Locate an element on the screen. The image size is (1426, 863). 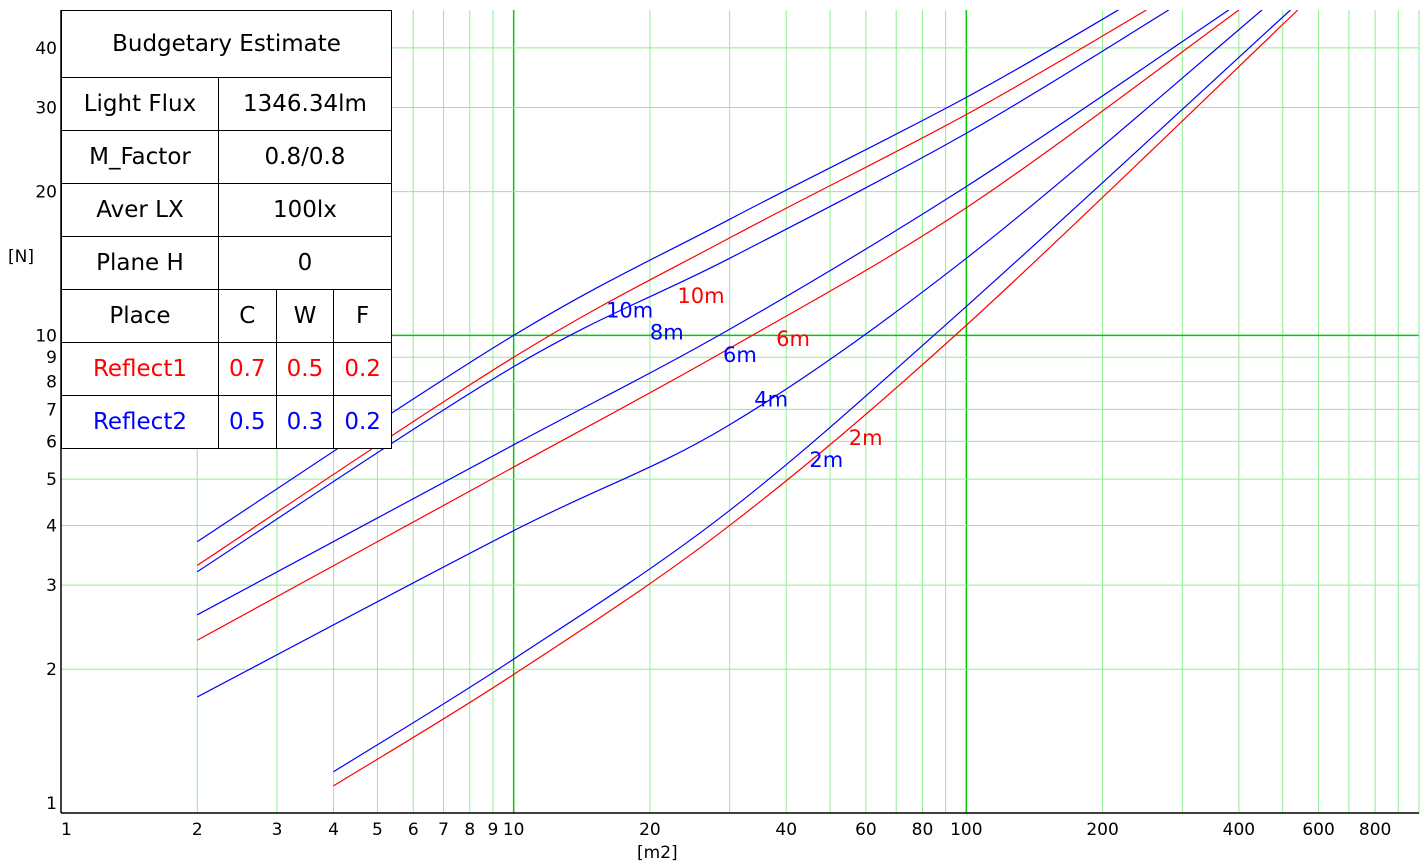
x-tick-label: 600 is located at coordinates (1318, 830).